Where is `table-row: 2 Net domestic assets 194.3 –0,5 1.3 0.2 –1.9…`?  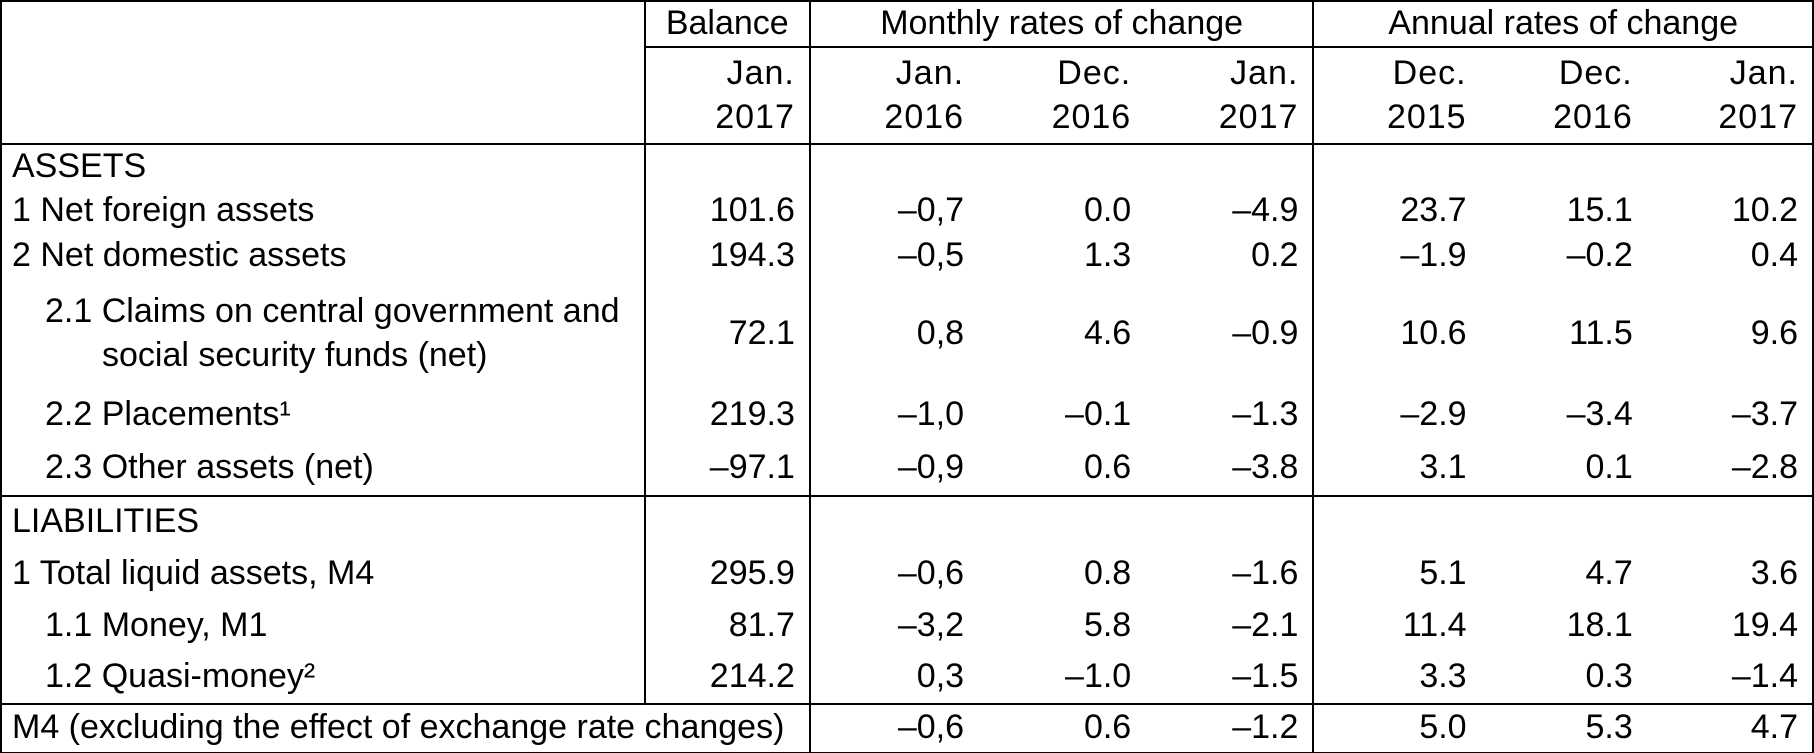 table-row: 2 Net domestic assets 194.3 –0,5 1.3 0.2 –1.9… is located at coordinates (907, 256).